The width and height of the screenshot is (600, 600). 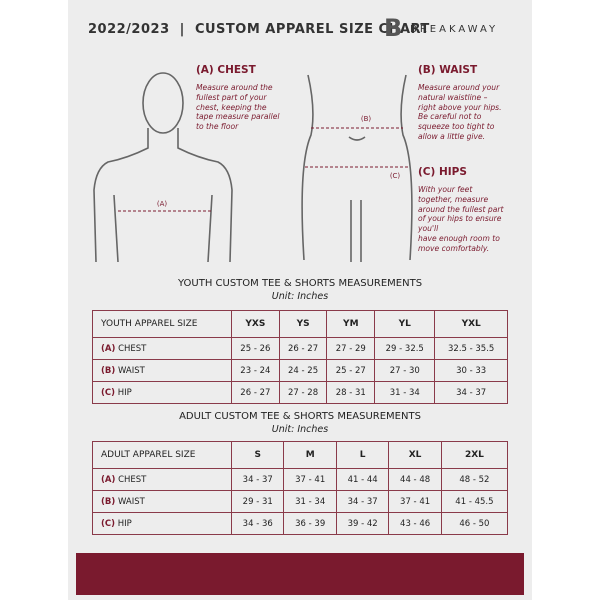 I want to click on size-value: 32.5 - 35.5, so click(x=471, y=348).